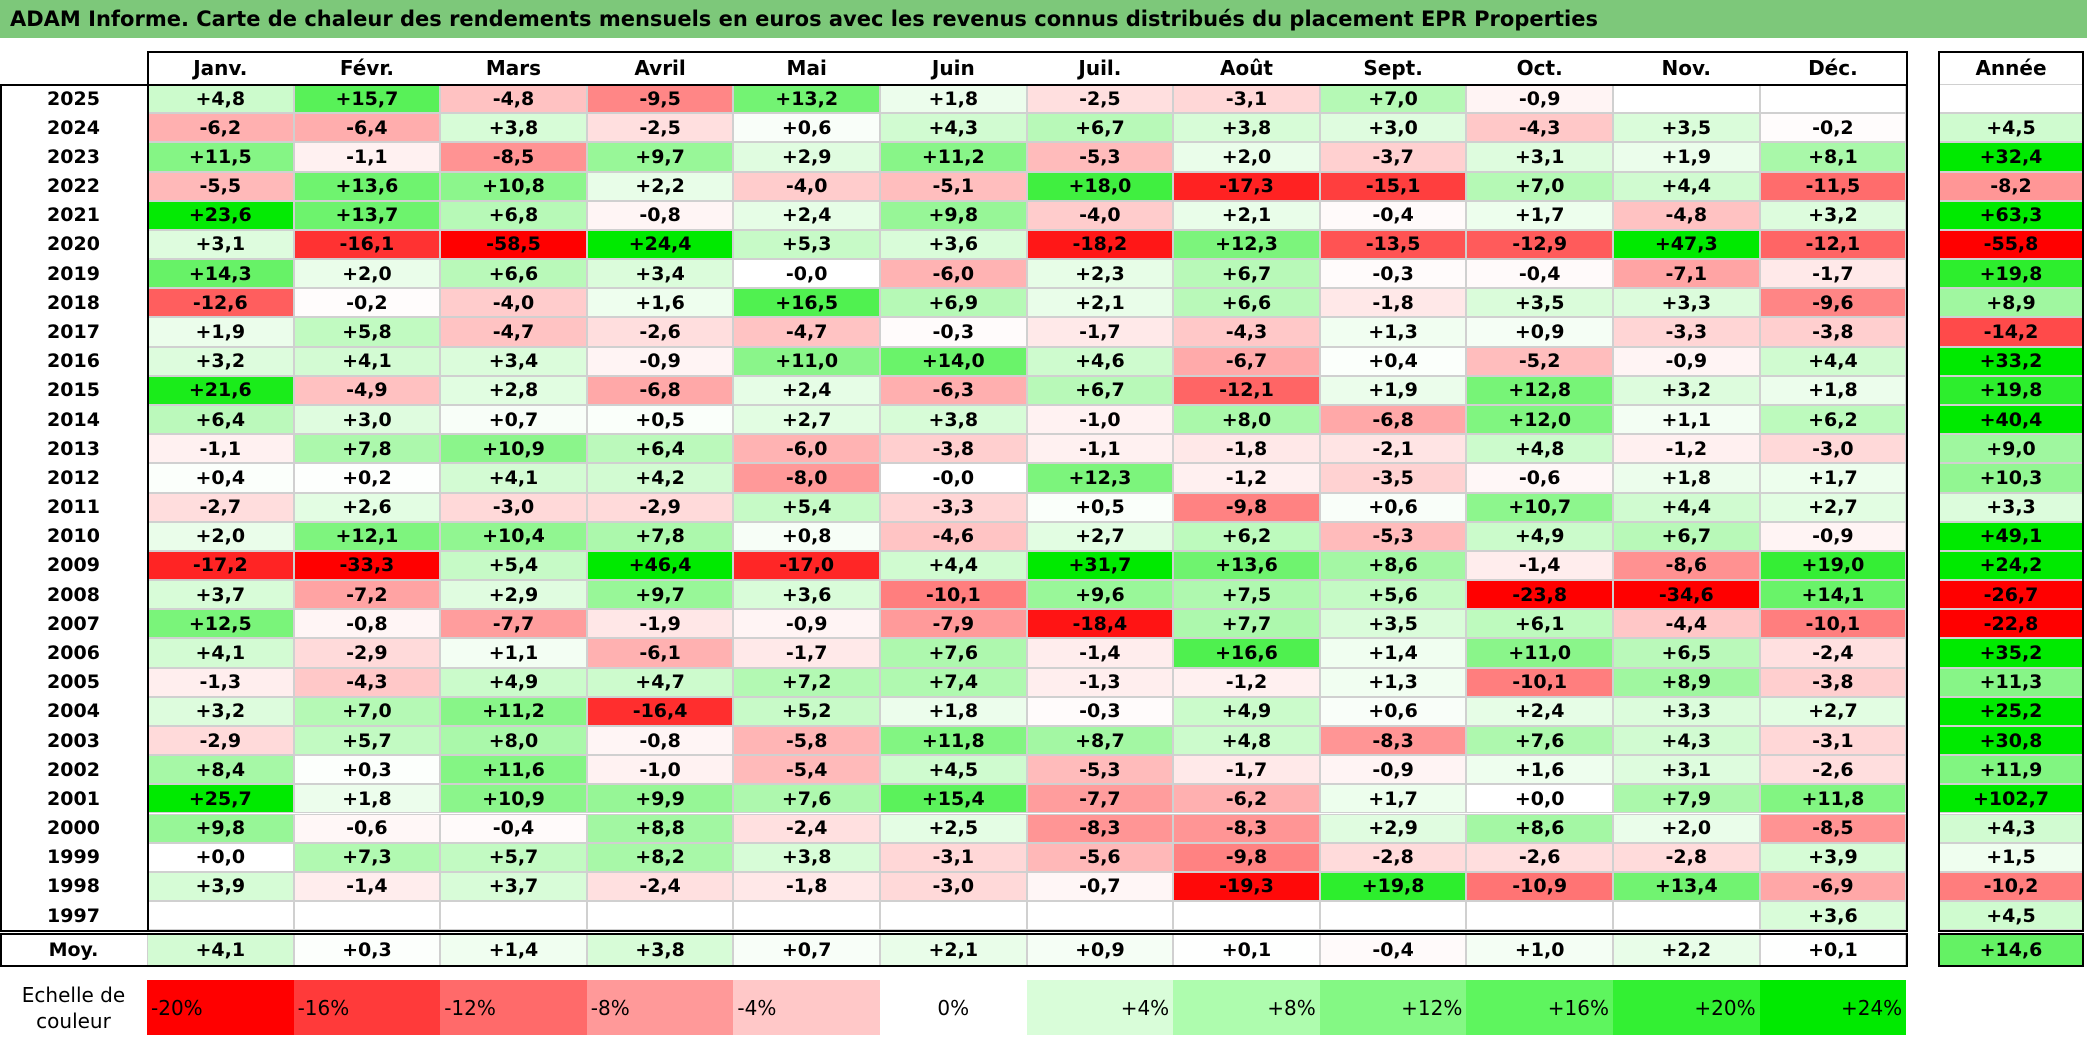 Image resolution: width=2087 pixels, height=1037 pixels. What do you see at coordinates (660, 303) in the screenshot?
I see `heatmap-cell: +1,6` at bounding box center [660, 303].